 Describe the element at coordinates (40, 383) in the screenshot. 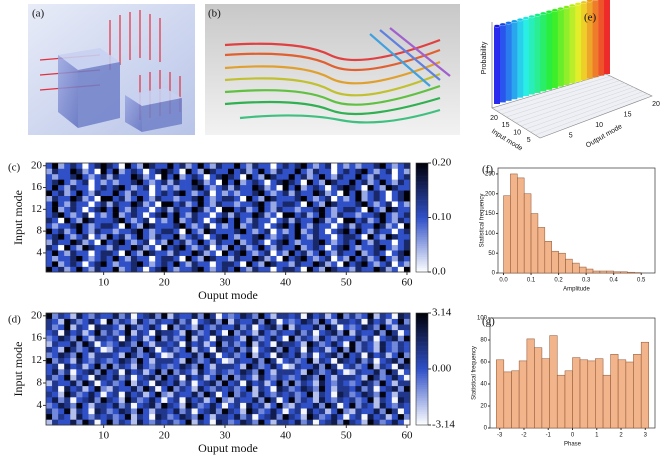

I see `y-tick-label: 8` at that location.